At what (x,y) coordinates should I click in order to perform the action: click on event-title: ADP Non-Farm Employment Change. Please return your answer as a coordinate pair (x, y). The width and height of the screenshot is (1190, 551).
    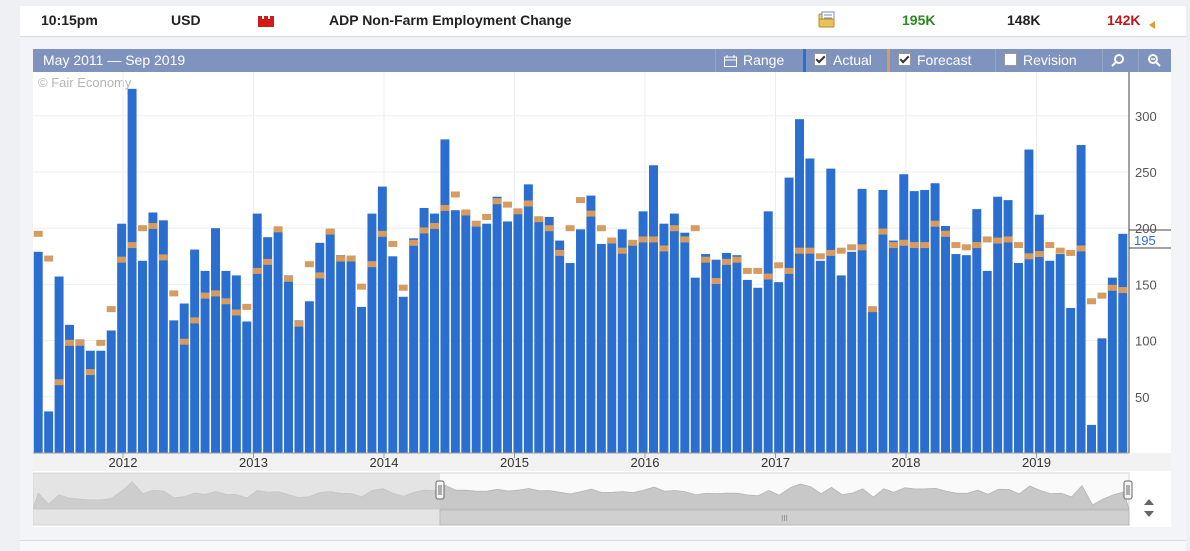
    Looking at the image, I should click on (450, 20).